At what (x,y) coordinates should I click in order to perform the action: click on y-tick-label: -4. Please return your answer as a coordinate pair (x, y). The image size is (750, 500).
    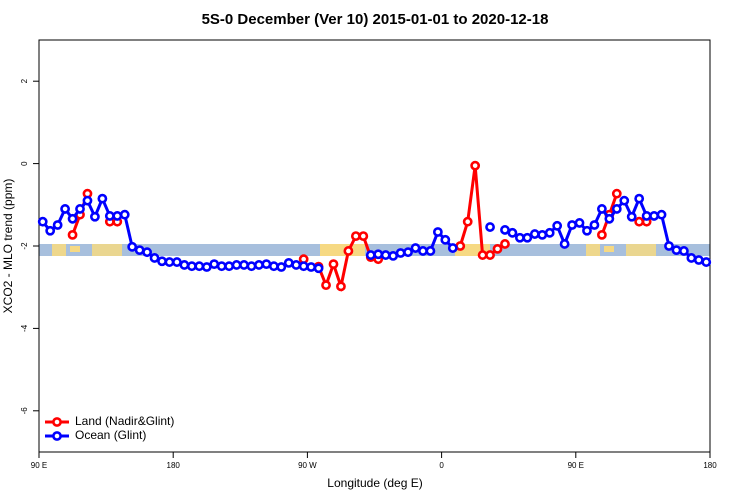
    Looking at the image, I should click on (24, 328).